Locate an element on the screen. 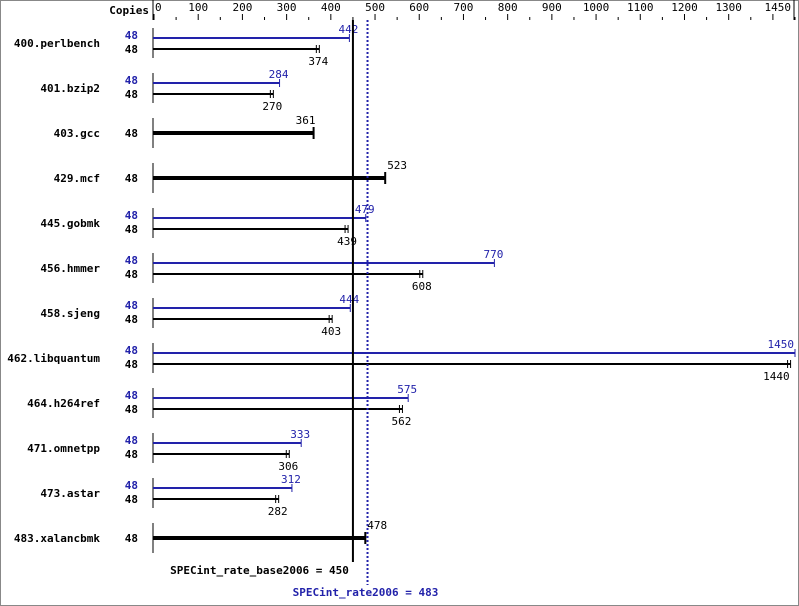  base-mean-label: SPECint_rate_base2006 = 450 is located at coordinates (259, 570).